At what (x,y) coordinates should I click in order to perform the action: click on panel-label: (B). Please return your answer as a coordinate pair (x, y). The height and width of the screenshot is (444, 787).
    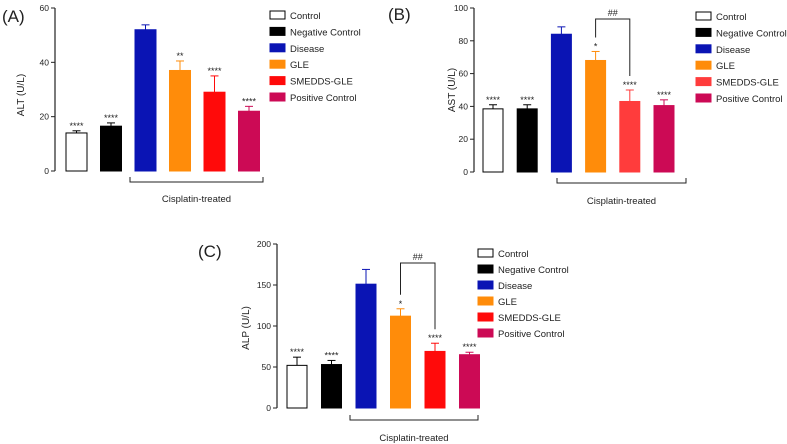
    Looking at the image, I should click on (399, 14).